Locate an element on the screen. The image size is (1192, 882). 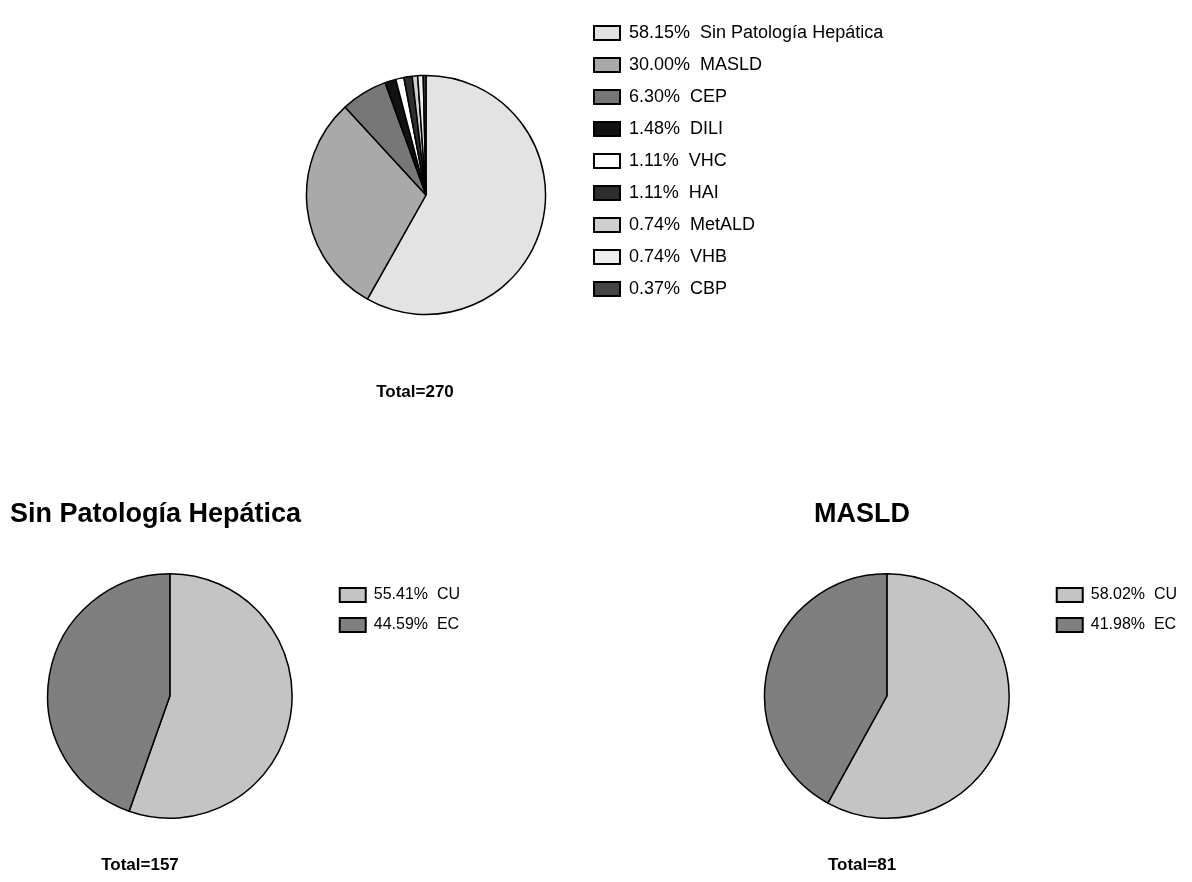
legend-label: 1.11% VHC is located at coordinates (678, 159).